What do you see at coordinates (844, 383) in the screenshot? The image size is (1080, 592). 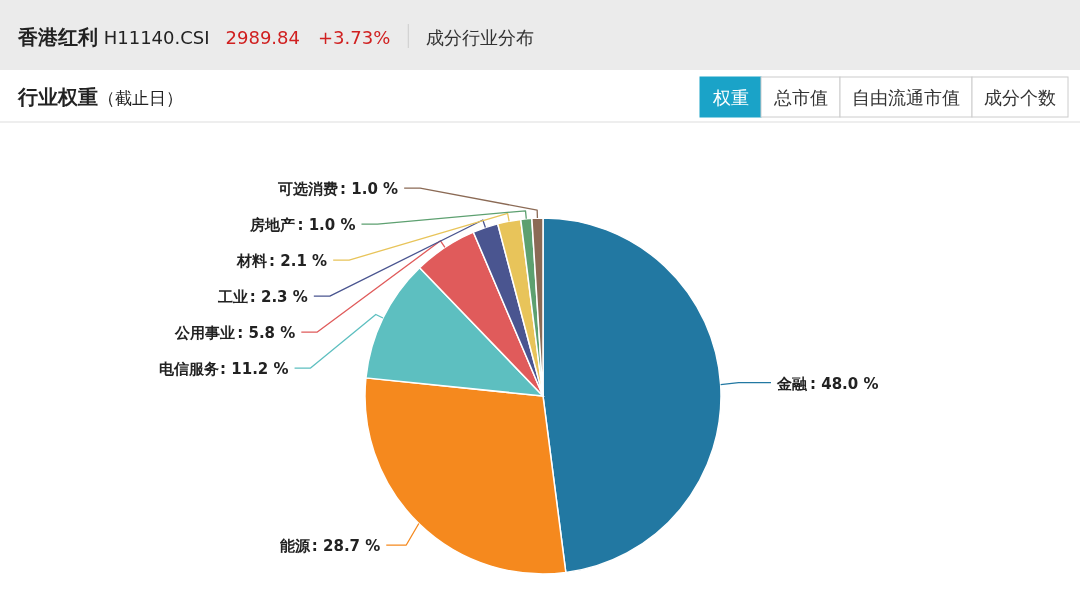 I see `data-label: : 48.0 %` at bounding box center [844, 383].